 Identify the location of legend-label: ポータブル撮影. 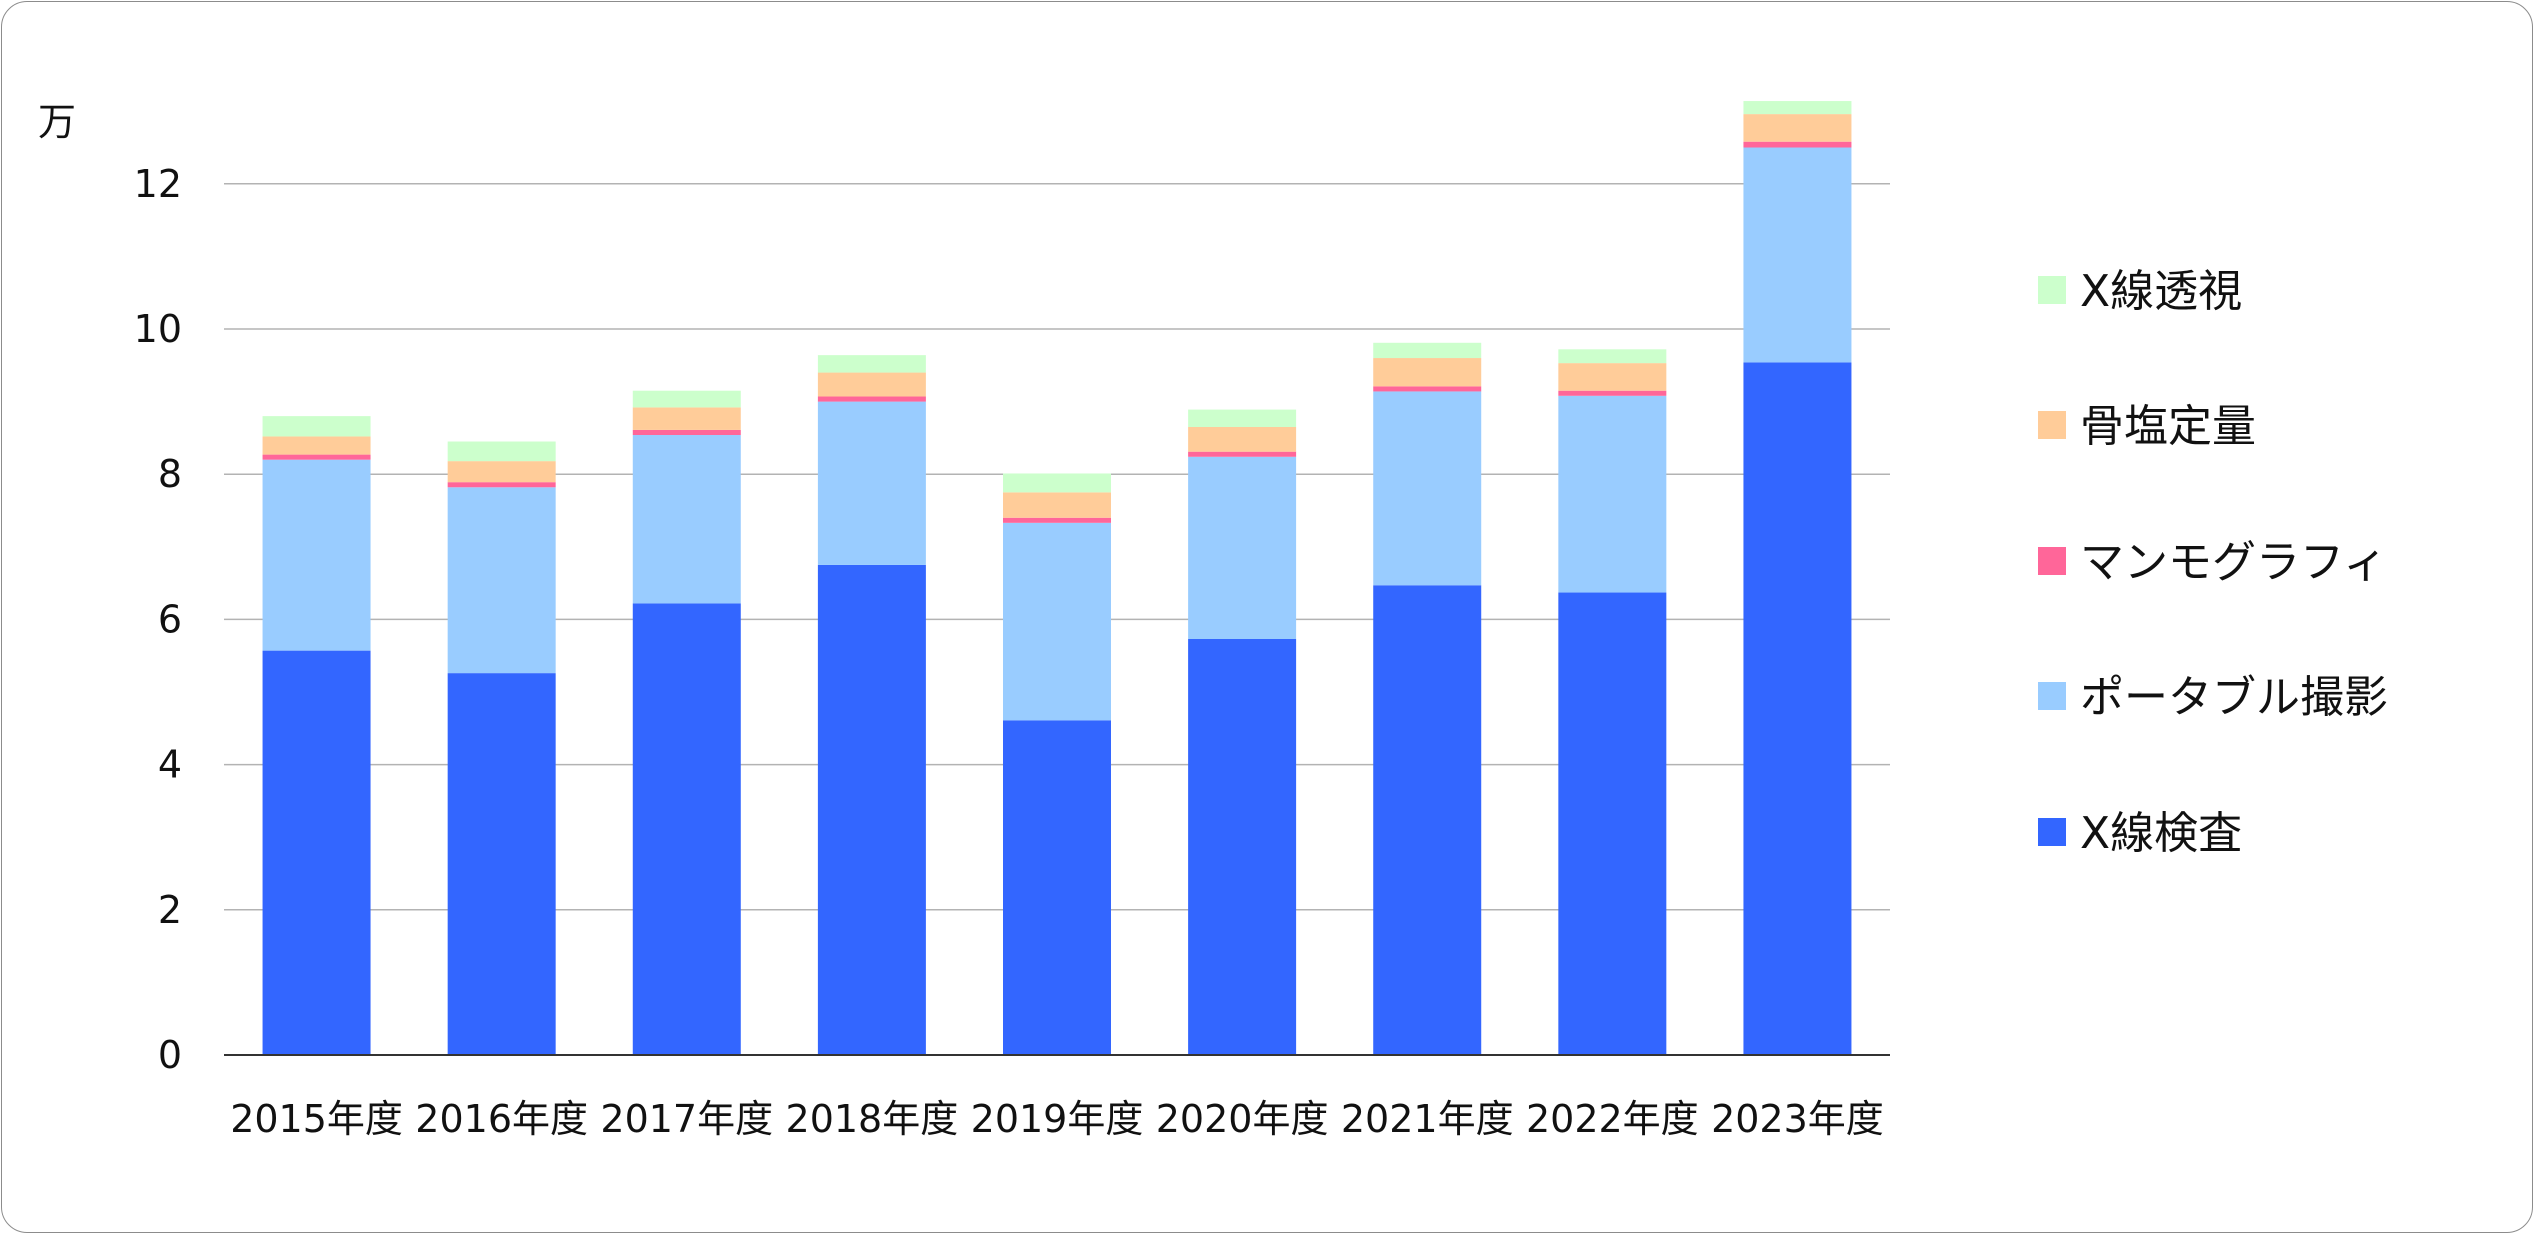
(2234, 697).